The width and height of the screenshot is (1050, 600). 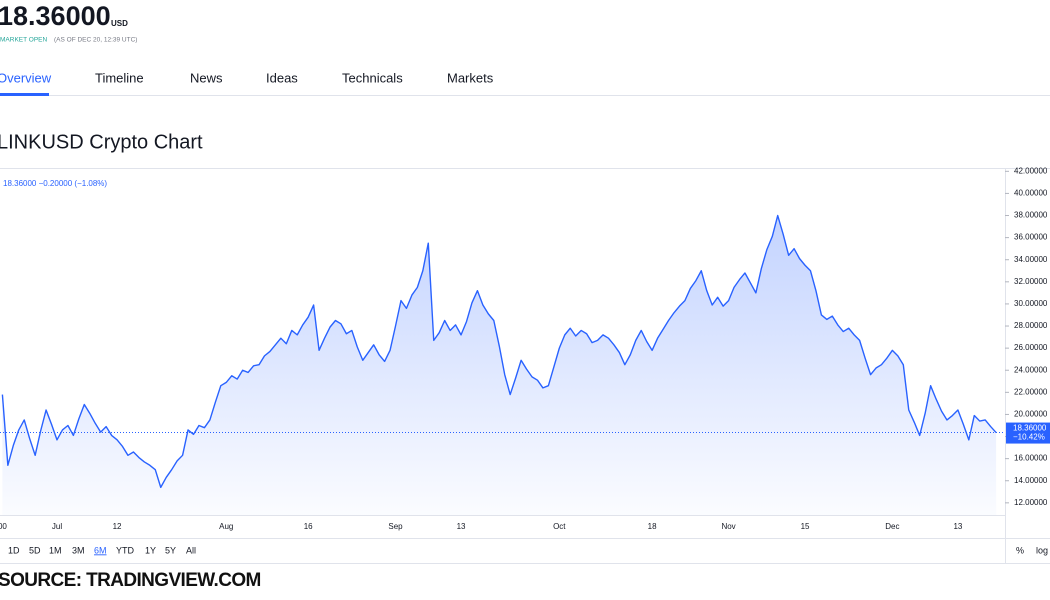 I want to click on x-tick-label: 15, so click(x=805, y=526).